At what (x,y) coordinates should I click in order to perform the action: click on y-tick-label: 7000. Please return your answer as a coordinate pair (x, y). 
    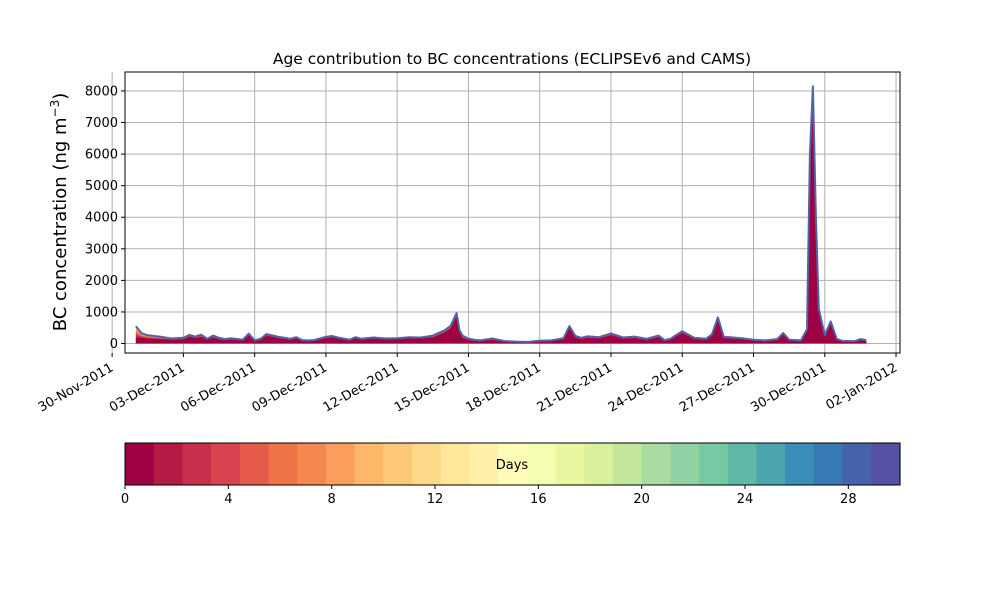
    Looking at the image, I should click on (101, 123).